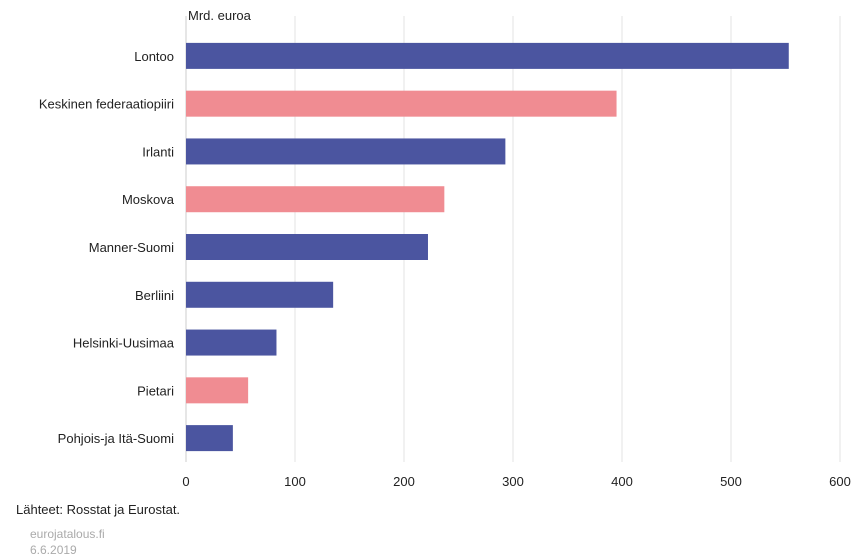 The image size is (856, 560). What do you see at coordinates (98, 509) in the screenshot?
I see `source-note: Lähteet: Rosstat ja Eurostat.` at bounding box center [98, 509].